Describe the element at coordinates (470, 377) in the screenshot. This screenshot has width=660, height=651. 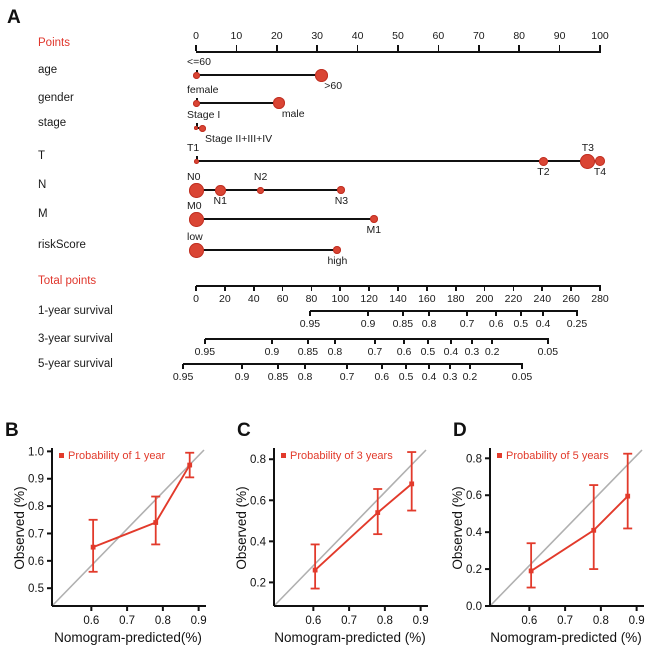
I see `survival-axis-tick-label: 0.2` at that location.